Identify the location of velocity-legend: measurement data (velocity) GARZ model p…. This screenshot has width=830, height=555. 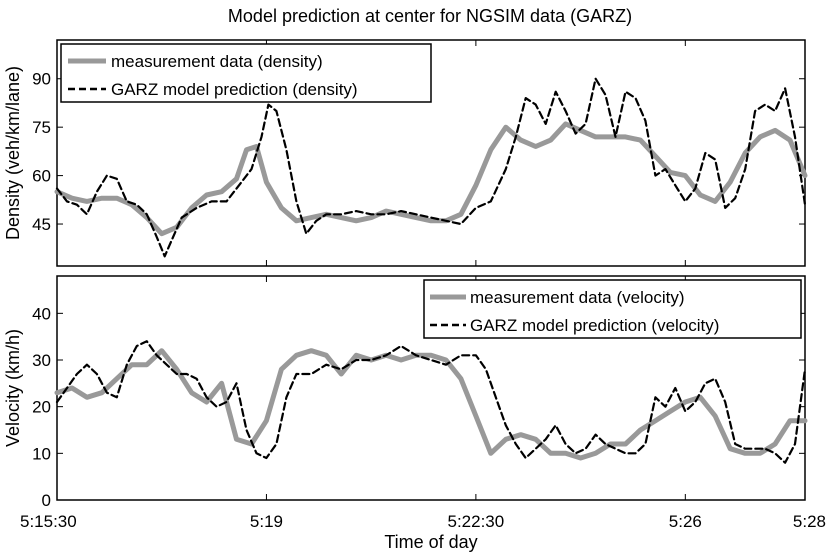
(612, 309).